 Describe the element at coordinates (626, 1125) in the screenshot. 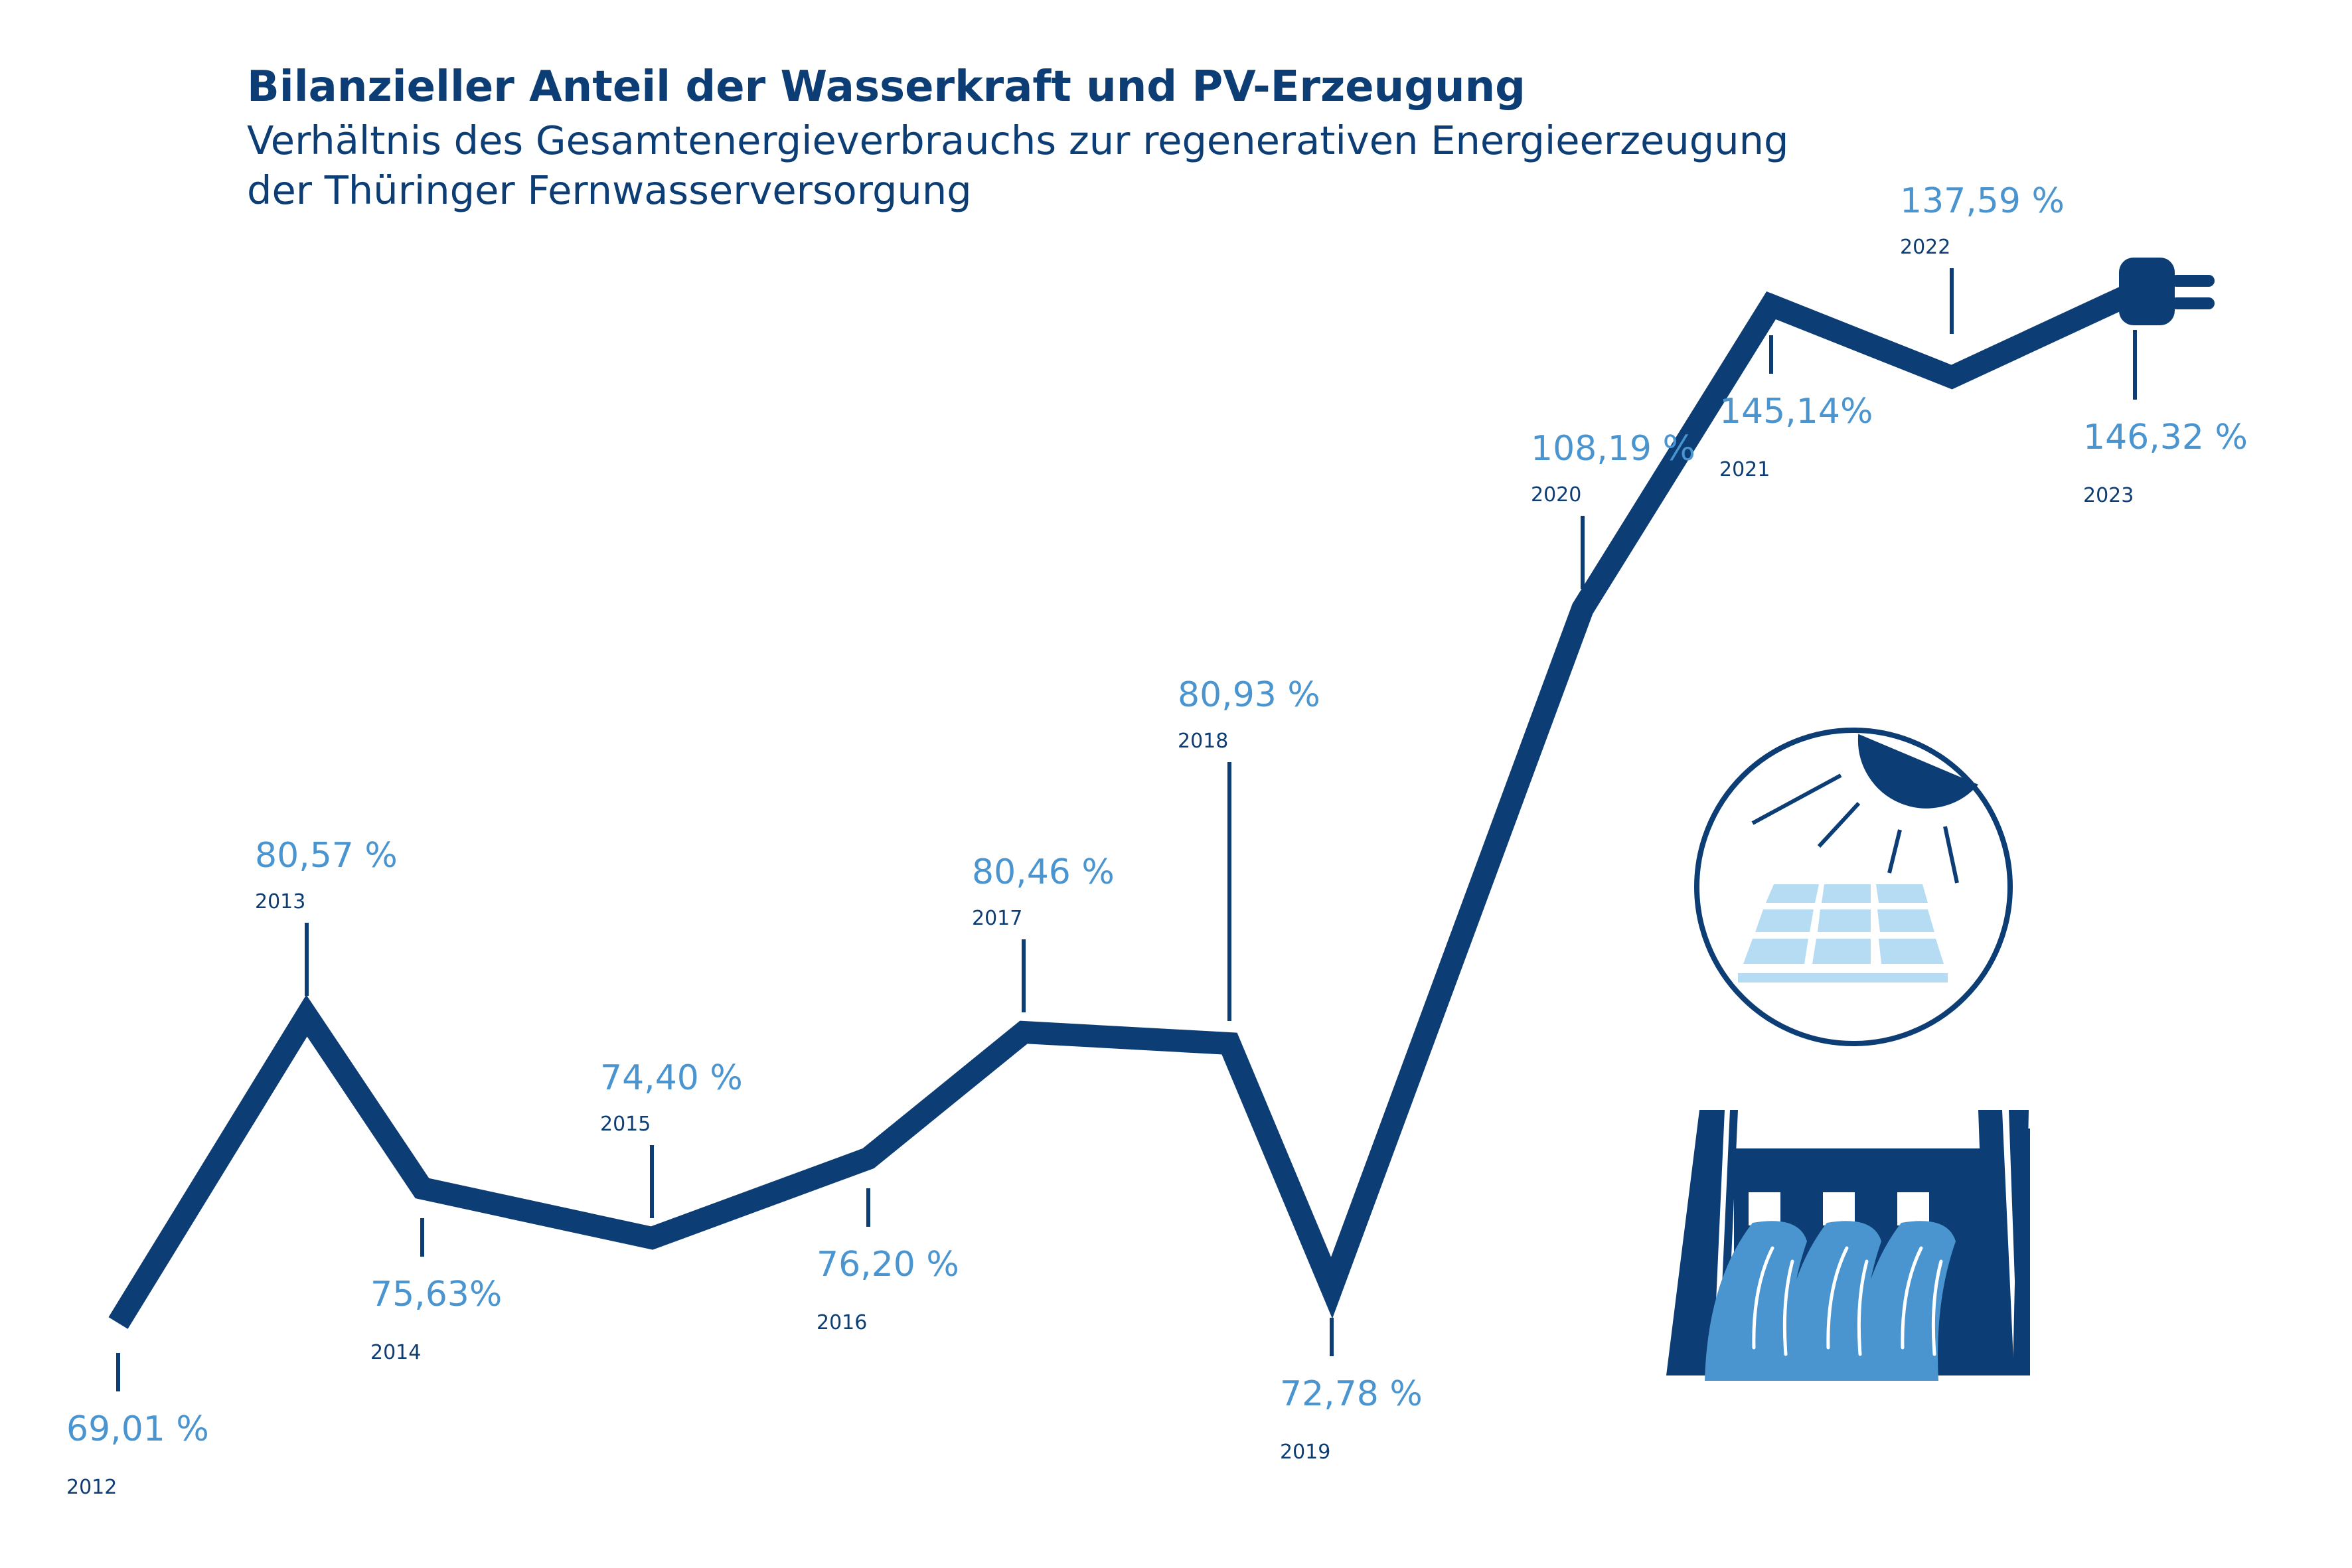

I see `year-label-2015: 2015` at that location.